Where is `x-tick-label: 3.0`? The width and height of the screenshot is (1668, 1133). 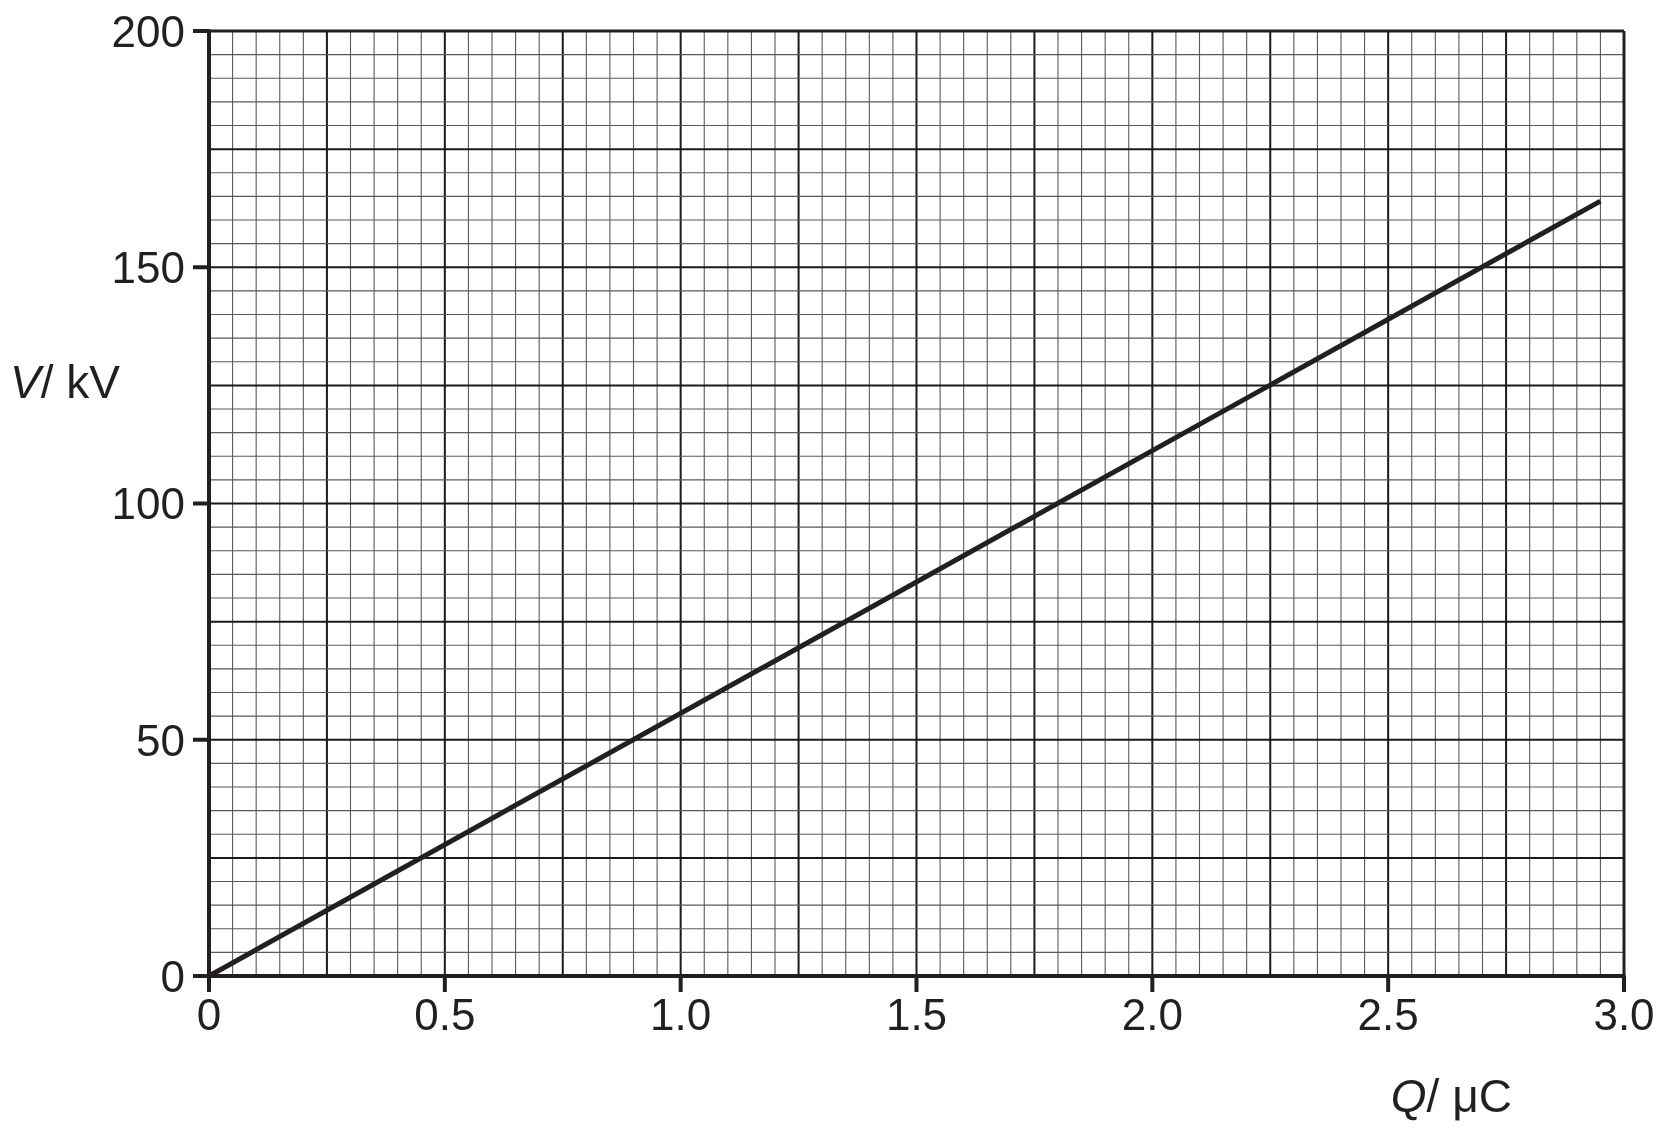
x-tick-label: 3.0 is located at coordinates (1624, 1014).